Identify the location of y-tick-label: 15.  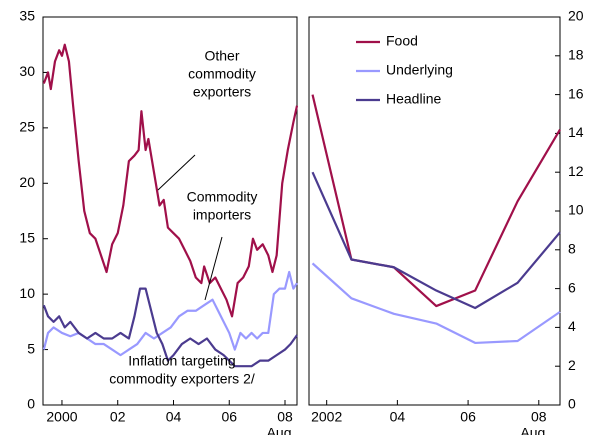
(27, 237).